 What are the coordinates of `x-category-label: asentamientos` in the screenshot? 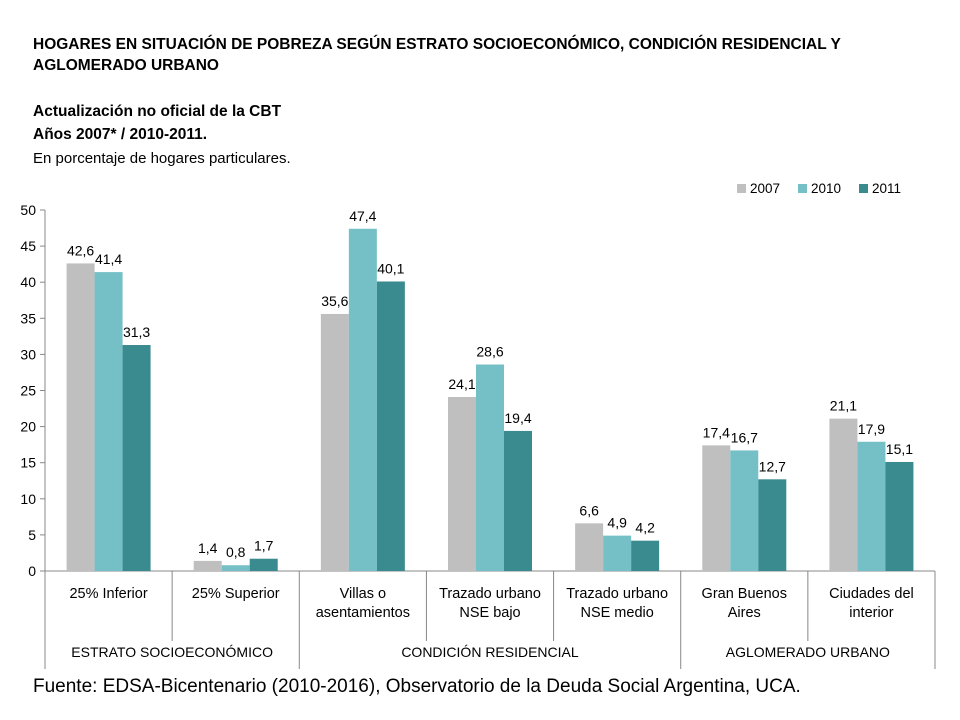 It's located at (363, 613).